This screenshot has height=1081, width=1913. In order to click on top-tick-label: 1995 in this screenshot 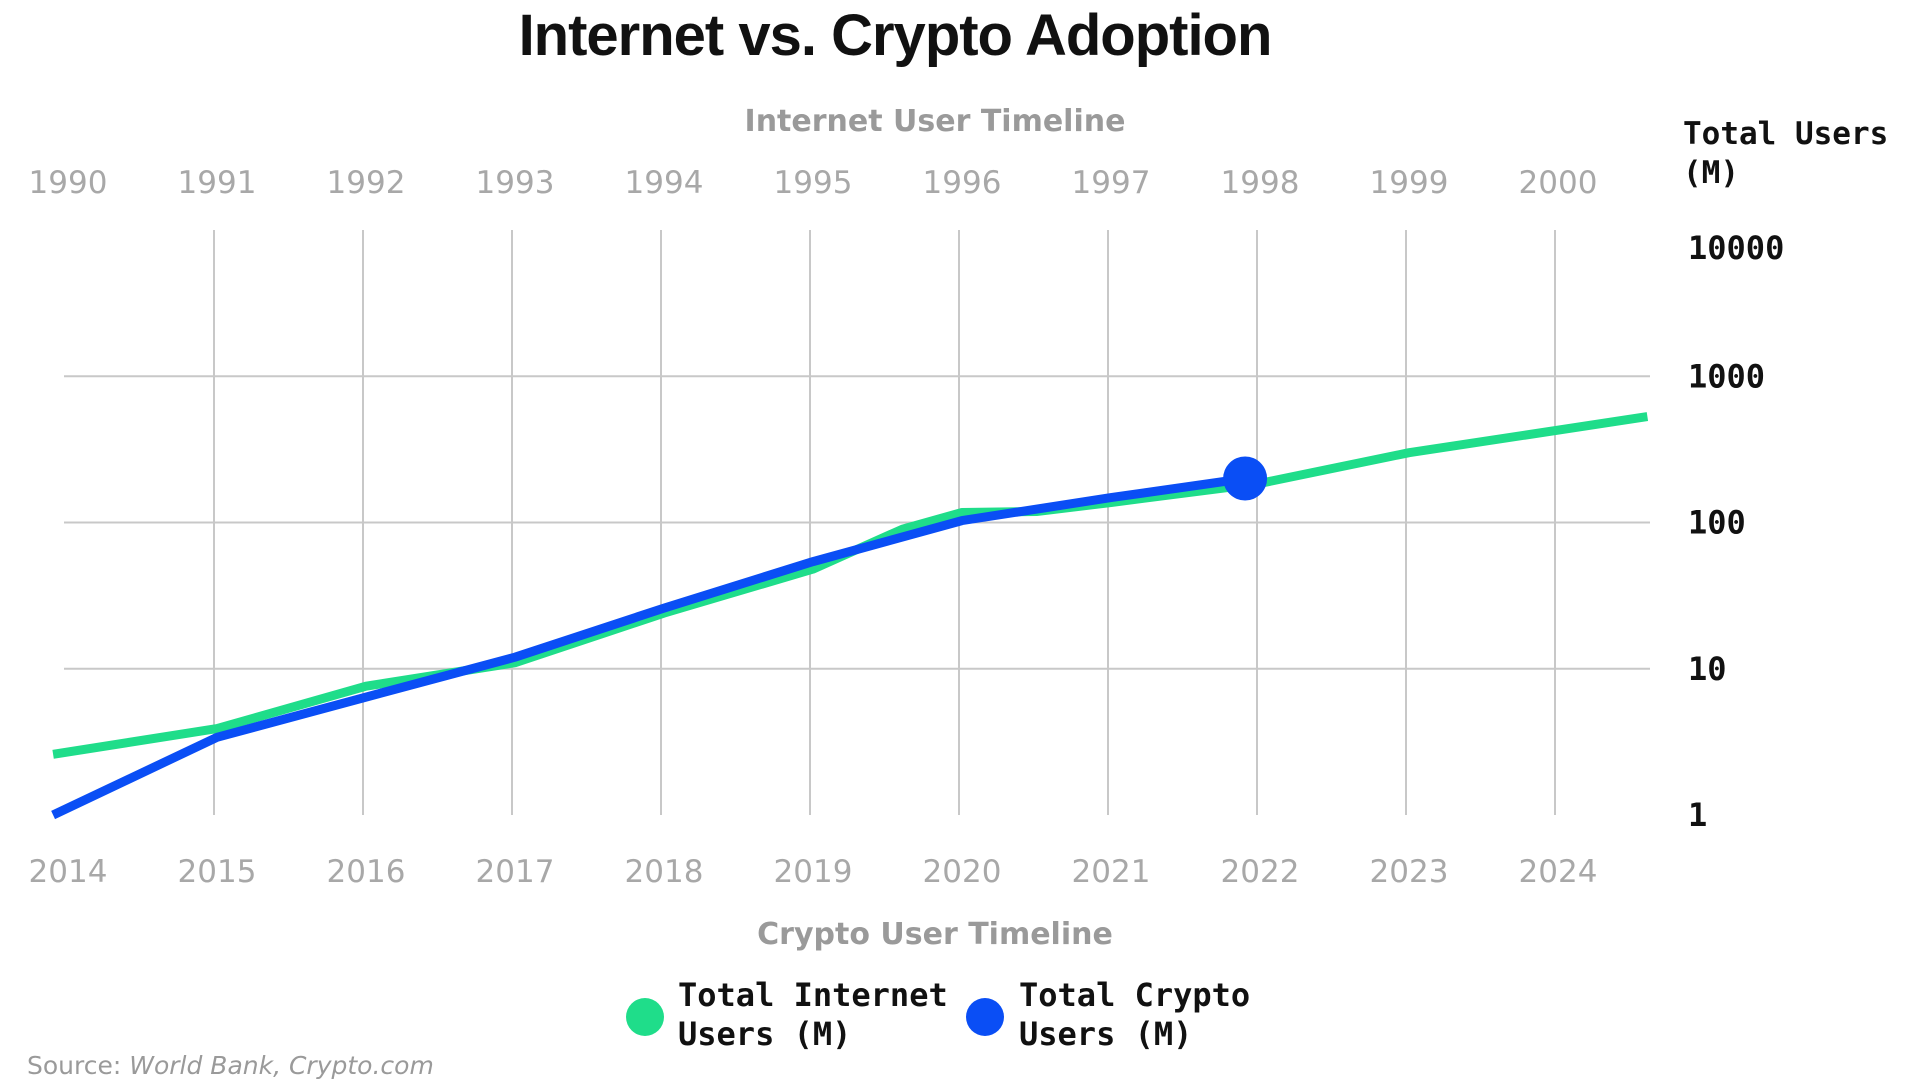, I will do `click(813, 183)`.